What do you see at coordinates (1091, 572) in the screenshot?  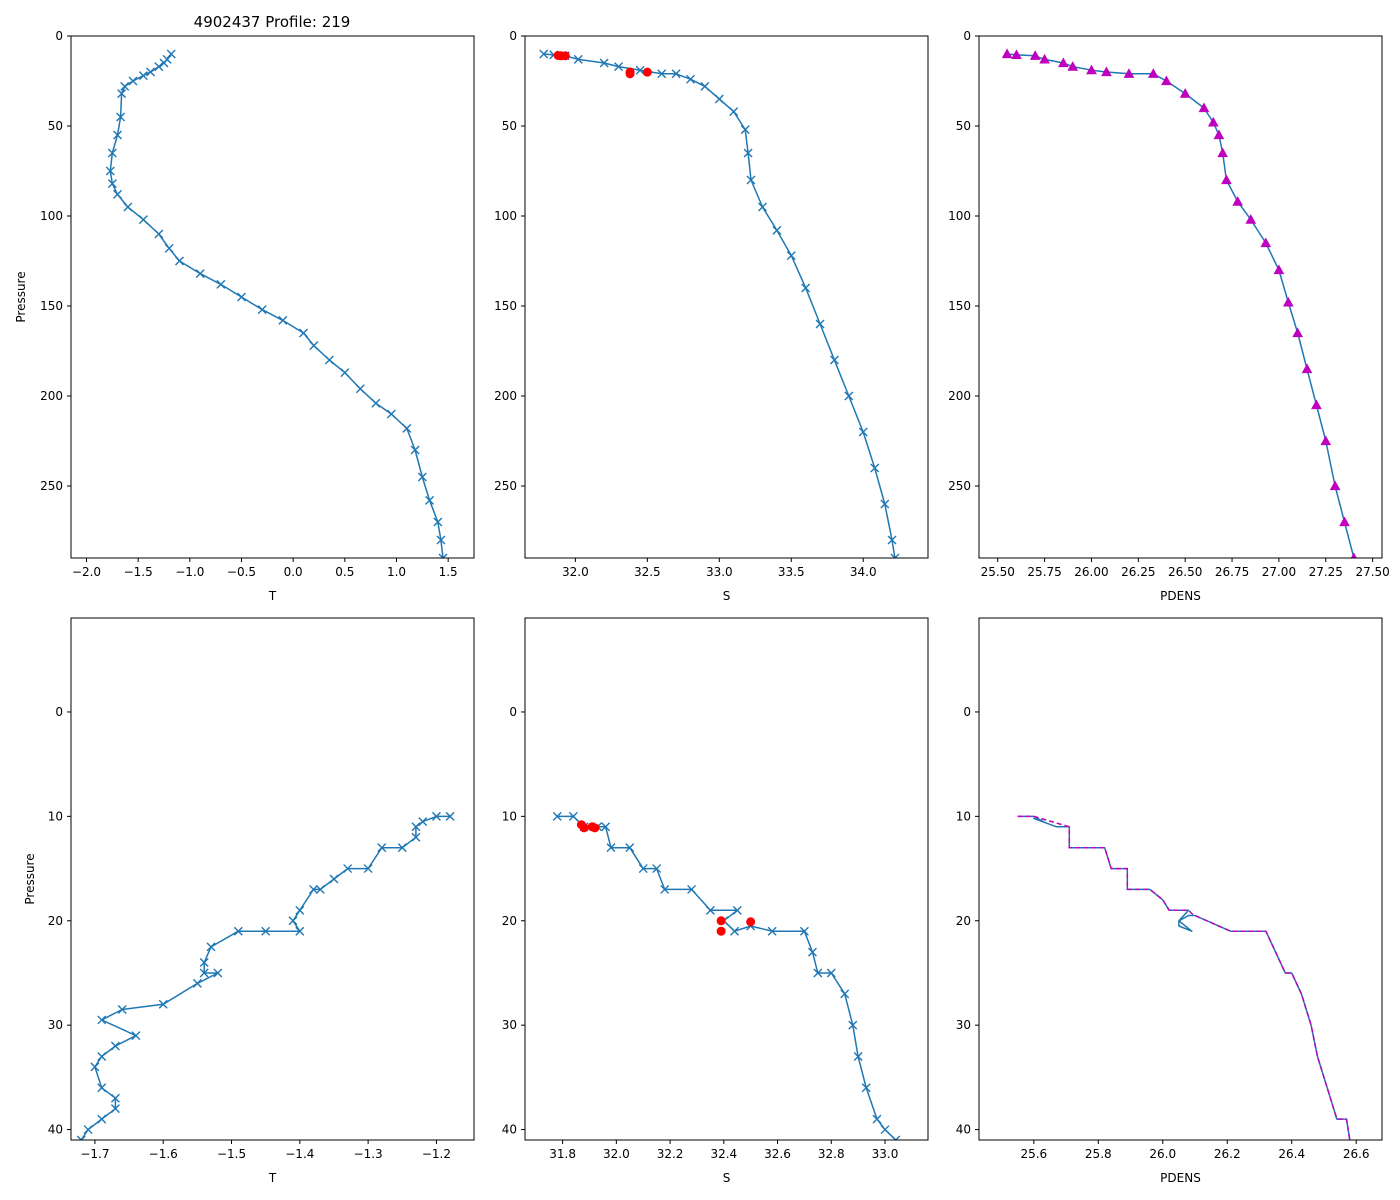 I see `x-tick-label: 26.00` at bounding box center [1091, 572].